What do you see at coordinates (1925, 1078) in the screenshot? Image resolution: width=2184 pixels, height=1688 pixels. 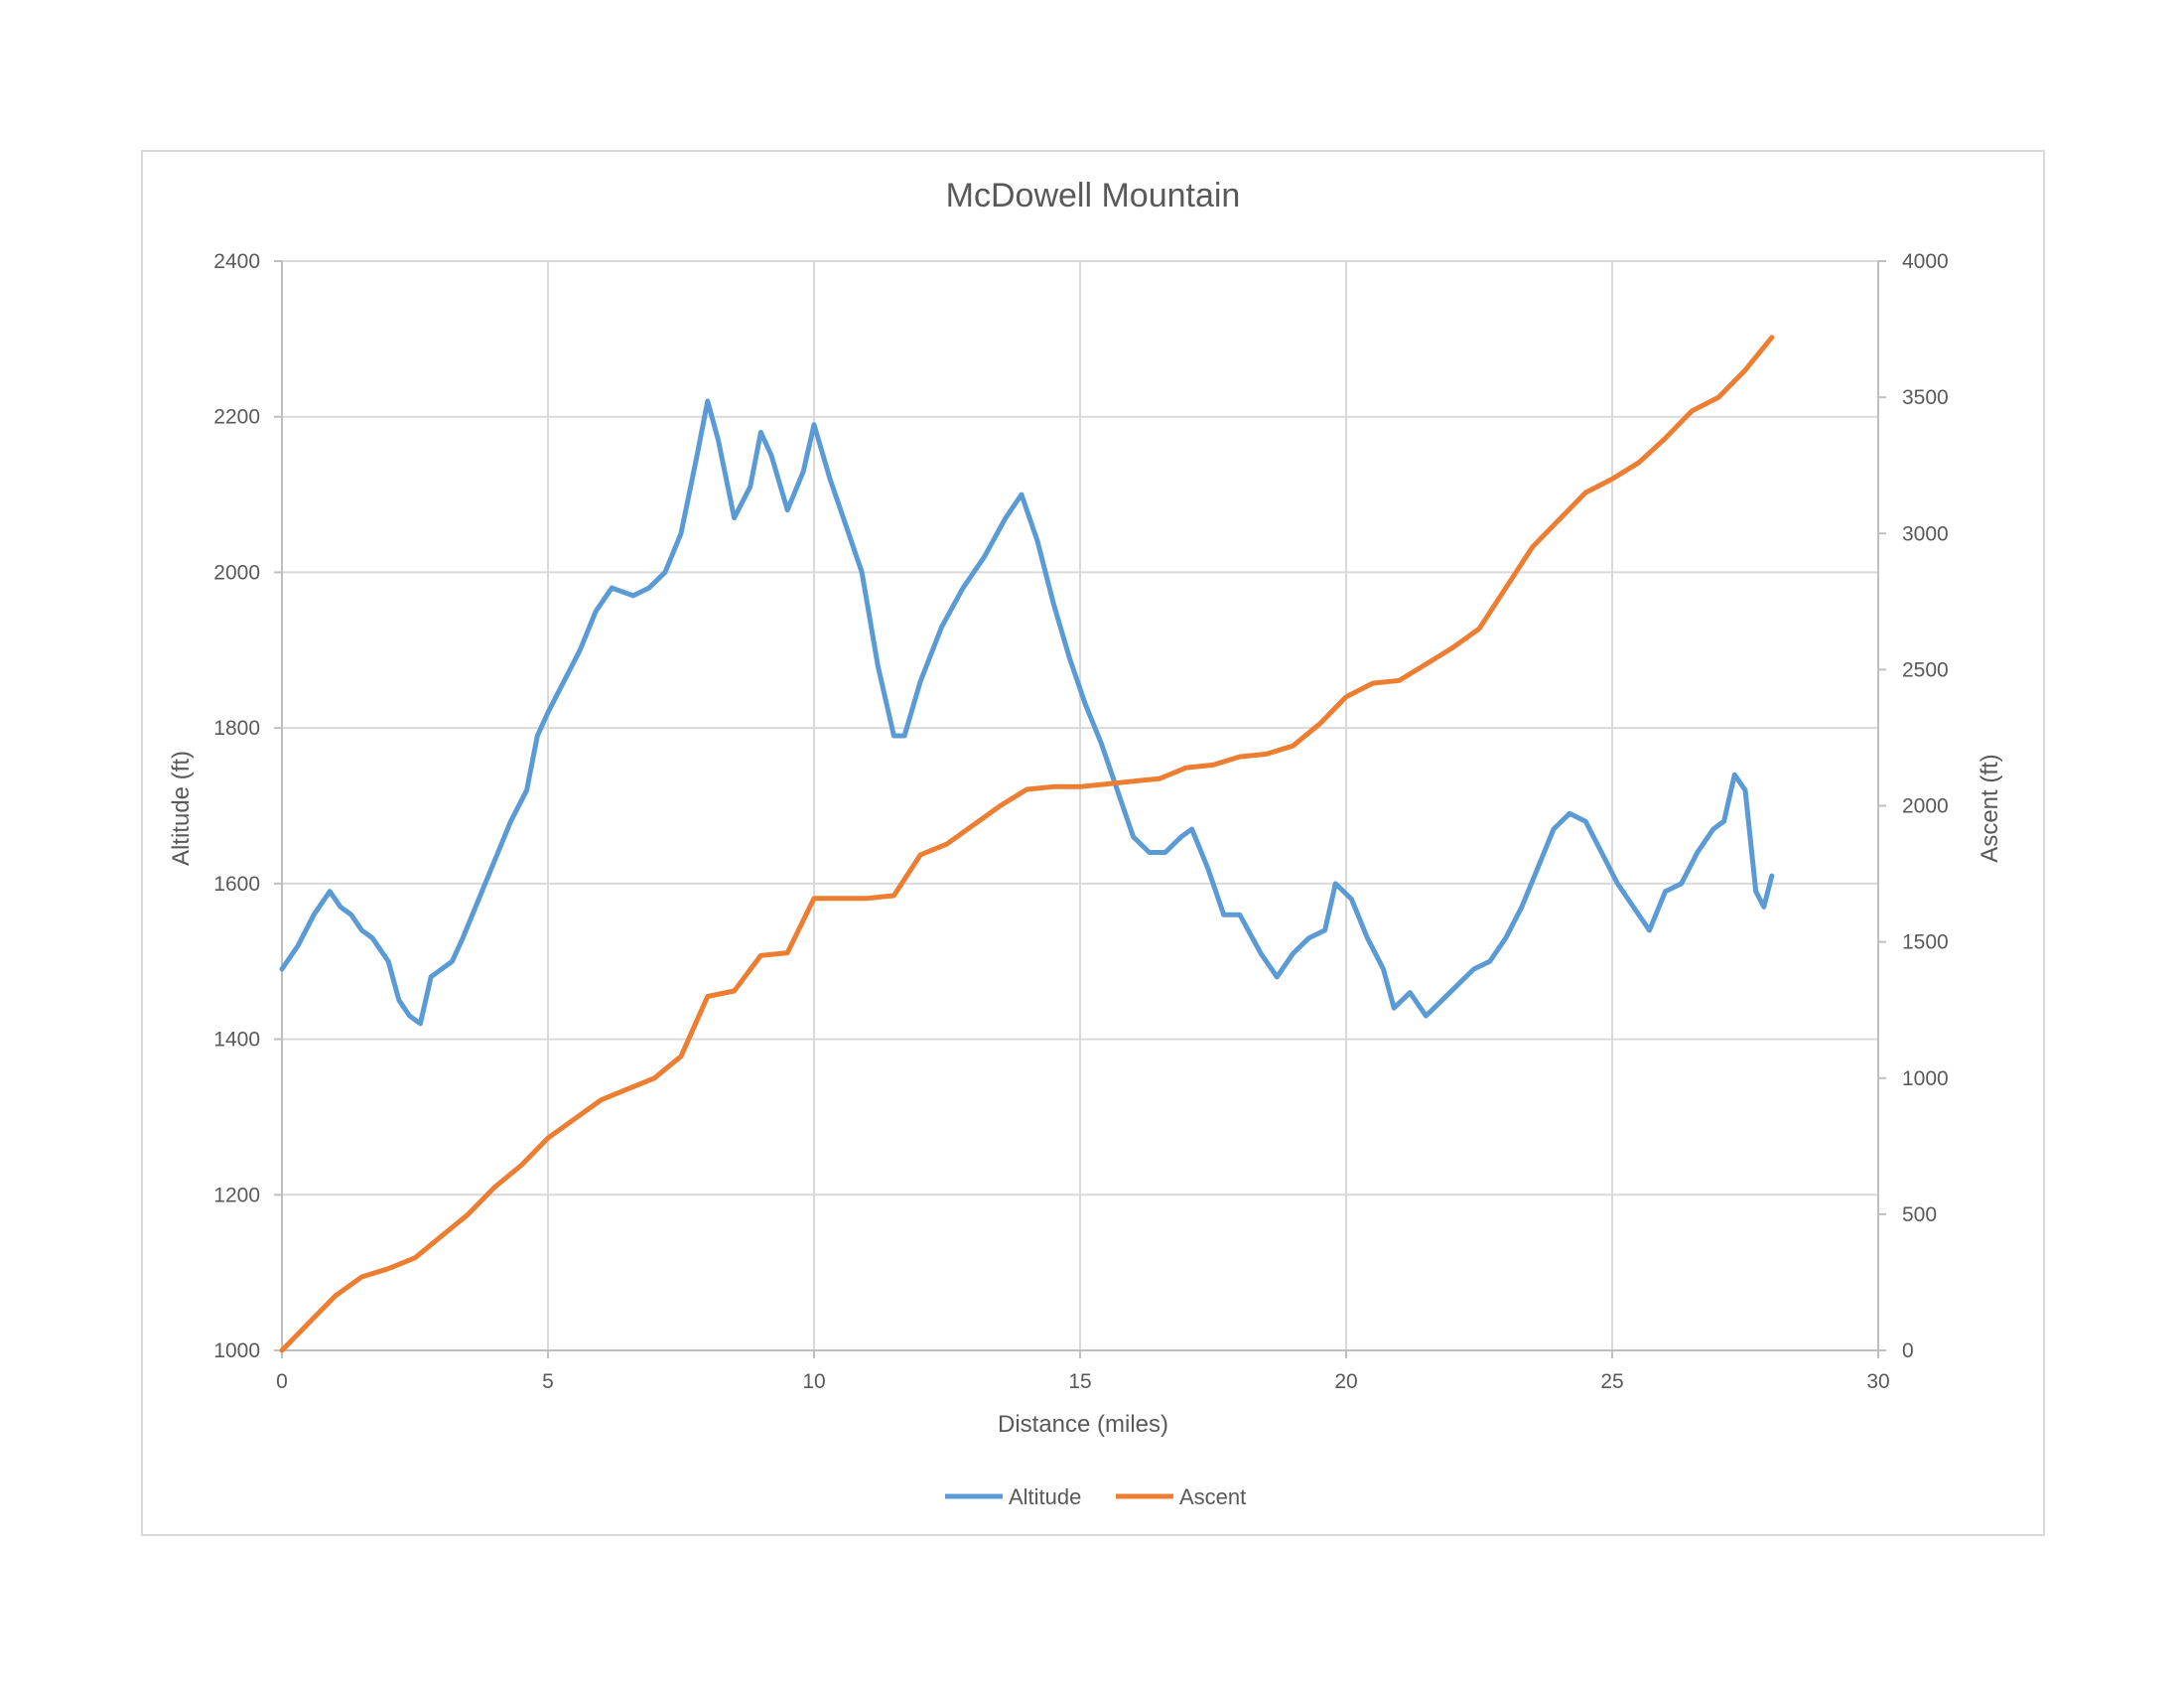 I see `y2-tick-label: 1000` at bounding box center [1925, 1078].